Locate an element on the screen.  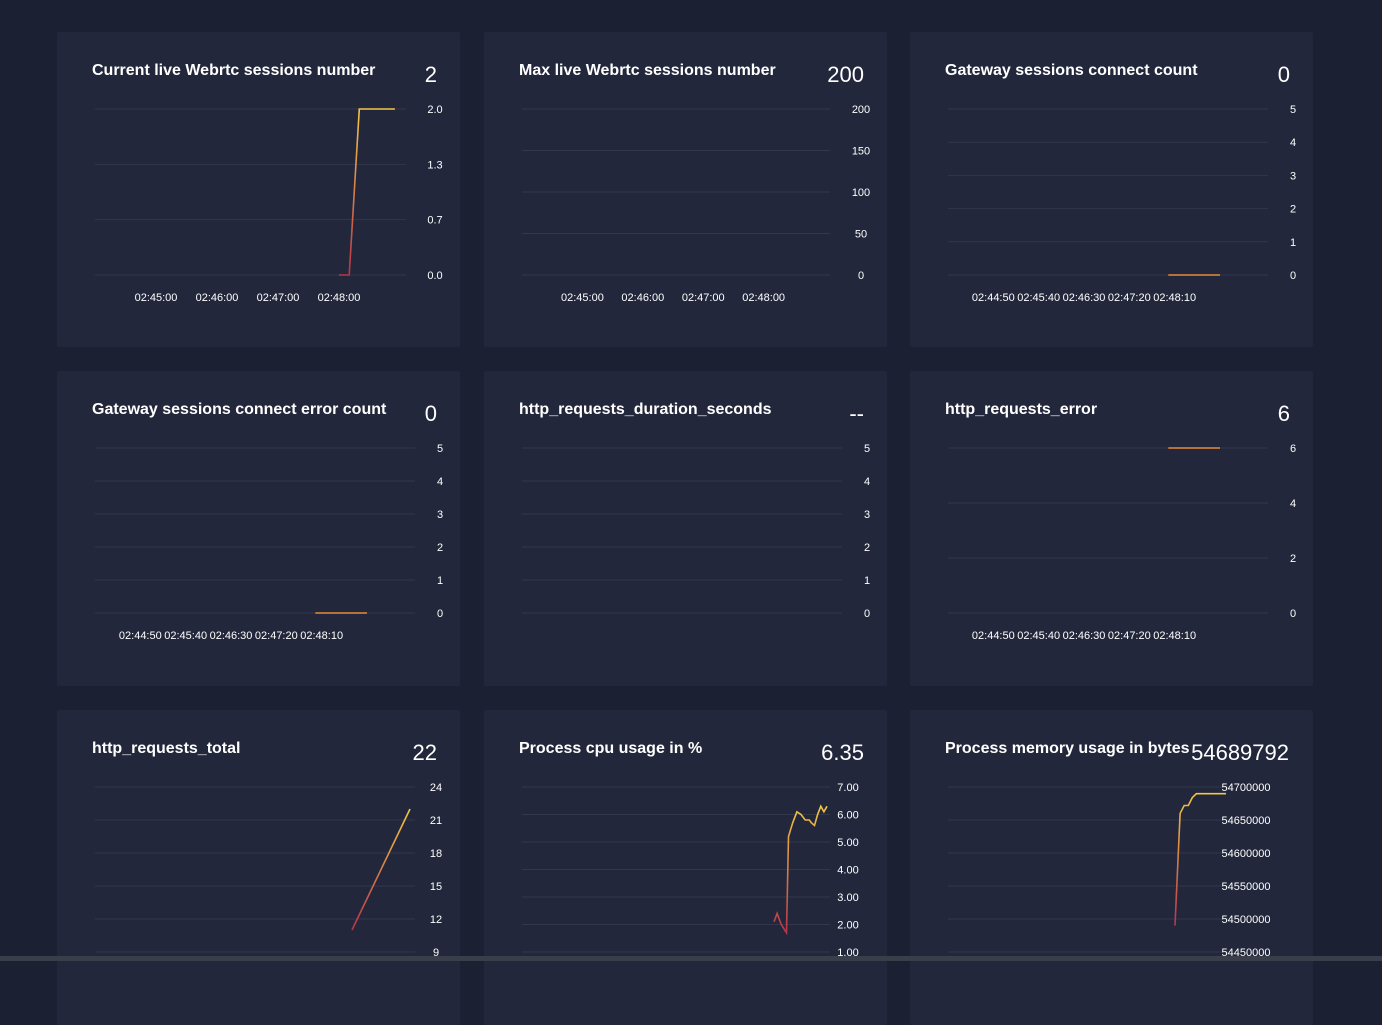
panel-http-duration: http_requests_duration_seconds -- 5 4 3 2 1 0 is located at coordinates (685, 528).